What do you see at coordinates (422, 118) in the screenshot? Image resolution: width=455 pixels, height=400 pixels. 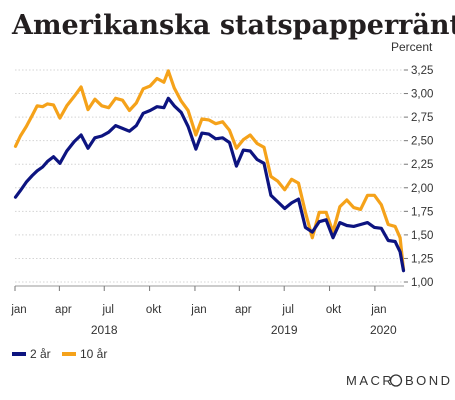 I see `y-tick-label: 2,75` at bounding box center [422, 118].